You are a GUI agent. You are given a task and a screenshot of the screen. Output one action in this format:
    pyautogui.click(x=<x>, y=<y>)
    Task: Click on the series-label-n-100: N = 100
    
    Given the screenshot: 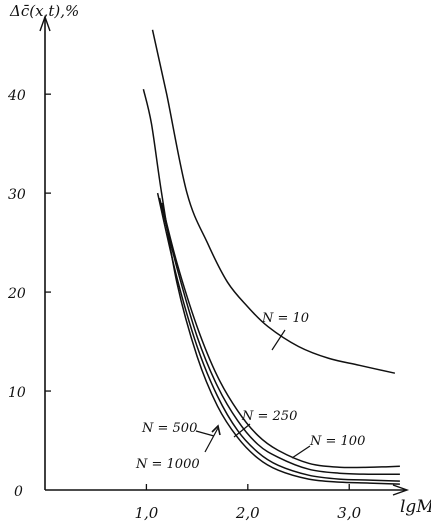 What is the action you would take?
    pyautogui.click(x=337, y=441)
    